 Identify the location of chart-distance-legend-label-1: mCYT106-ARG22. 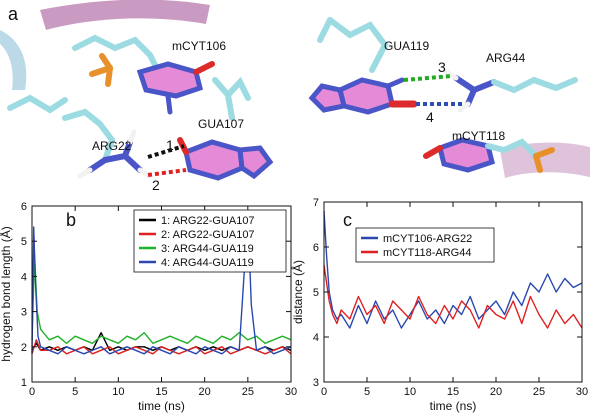
(427, 239).